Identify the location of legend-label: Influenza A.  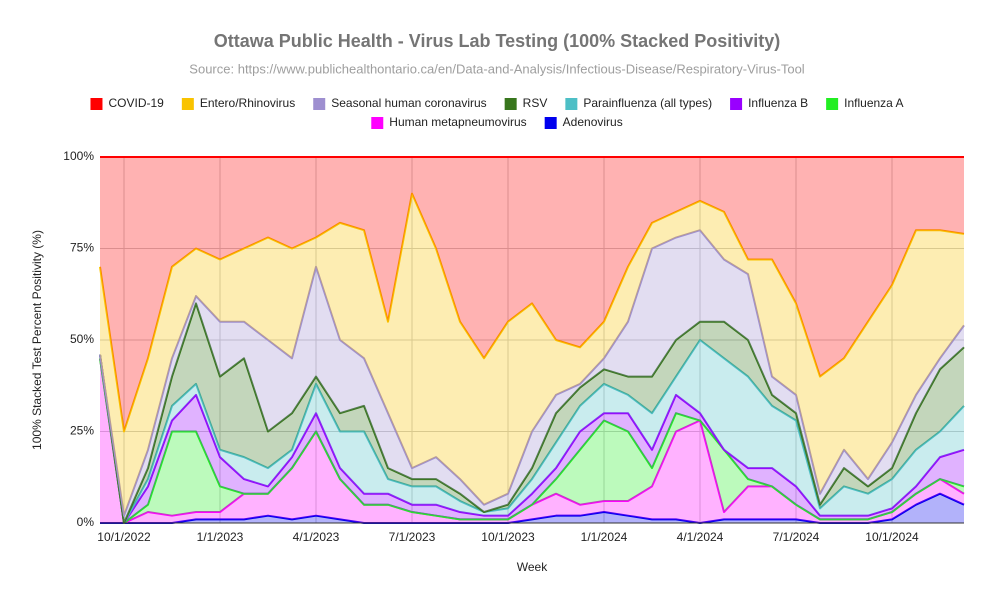
(873, 103).